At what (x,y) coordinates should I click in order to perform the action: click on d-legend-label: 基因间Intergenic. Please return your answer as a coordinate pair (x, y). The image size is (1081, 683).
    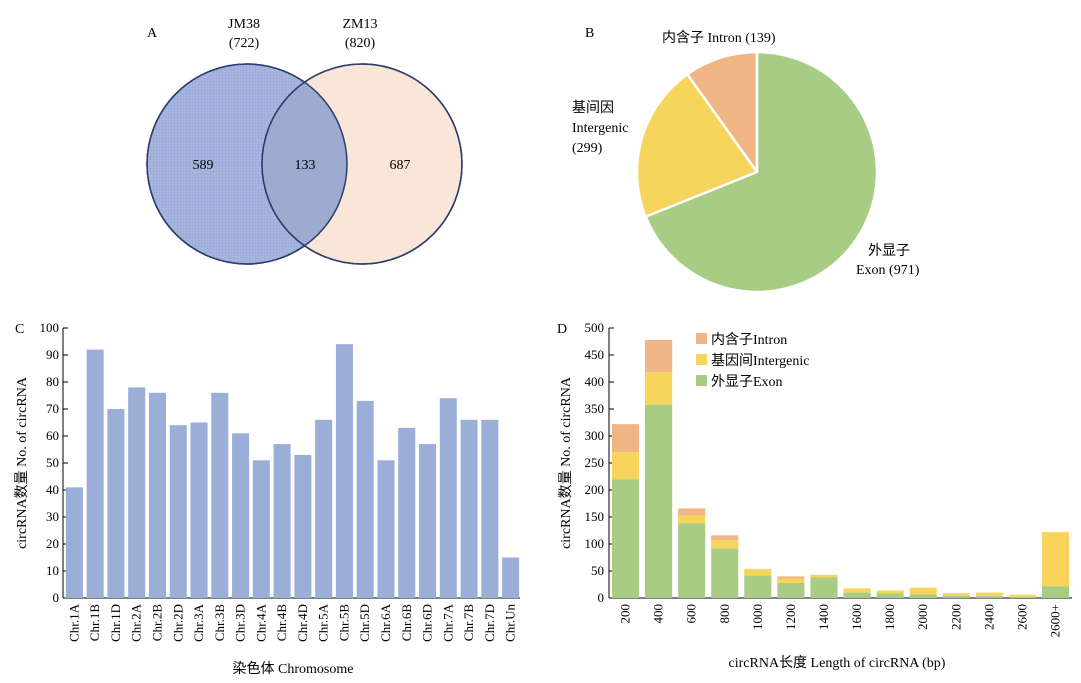
    Looking at the image, I should click on (760, 360).